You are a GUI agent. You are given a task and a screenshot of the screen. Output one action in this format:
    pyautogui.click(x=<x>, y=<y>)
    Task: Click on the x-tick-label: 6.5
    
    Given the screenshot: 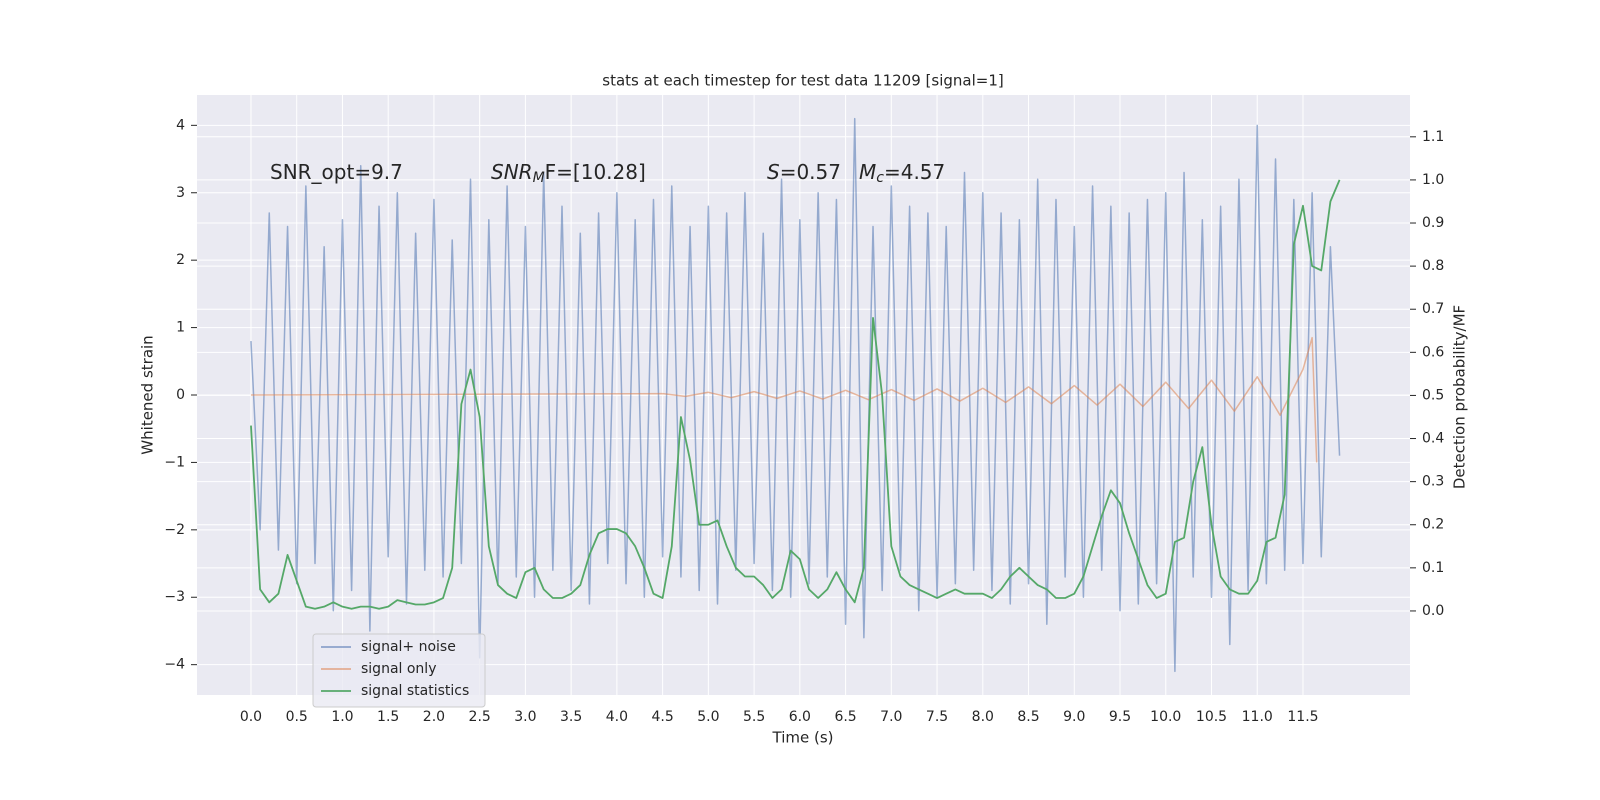 What is the action you would take?
    pyautogui.click(x=845, y=717)
    